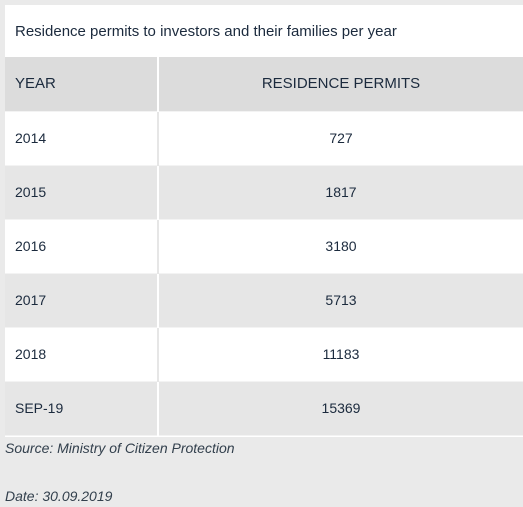  Describe the element at coordinates (264, 354) in the screenshot. I see `table-row: 2018 11183` at that location.